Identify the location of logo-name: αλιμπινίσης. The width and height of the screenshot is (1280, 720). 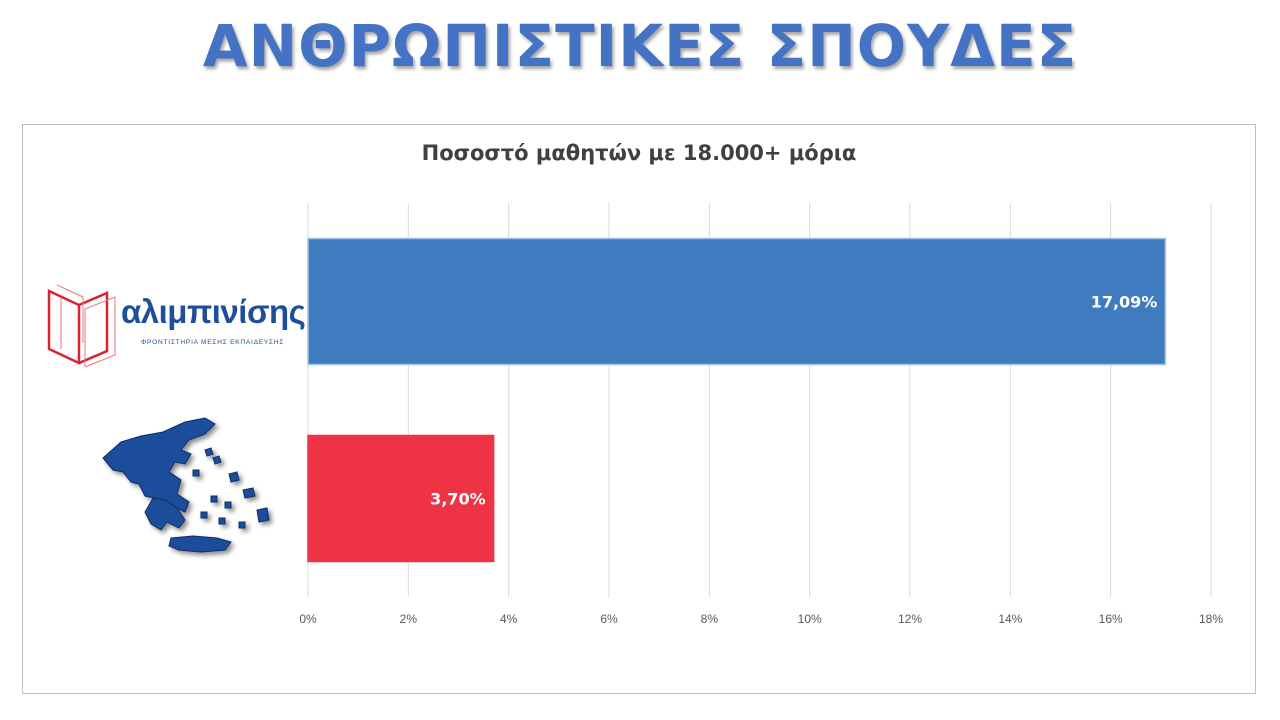
(213, 311).